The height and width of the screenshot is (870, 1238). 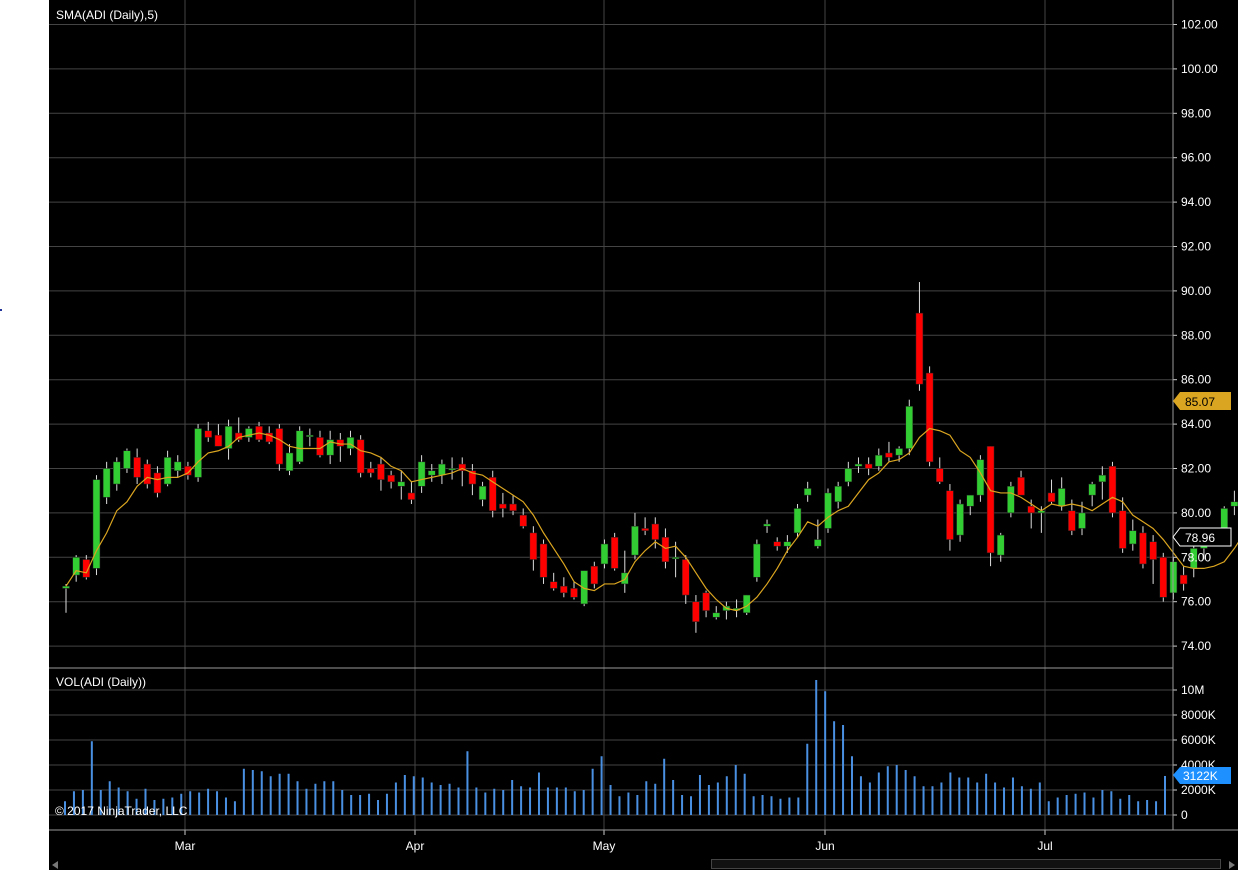 What do you see at coordinates (55, 865) in the screenshot?
I see `scroll-left-arrow` at bounding box center [55, 865].